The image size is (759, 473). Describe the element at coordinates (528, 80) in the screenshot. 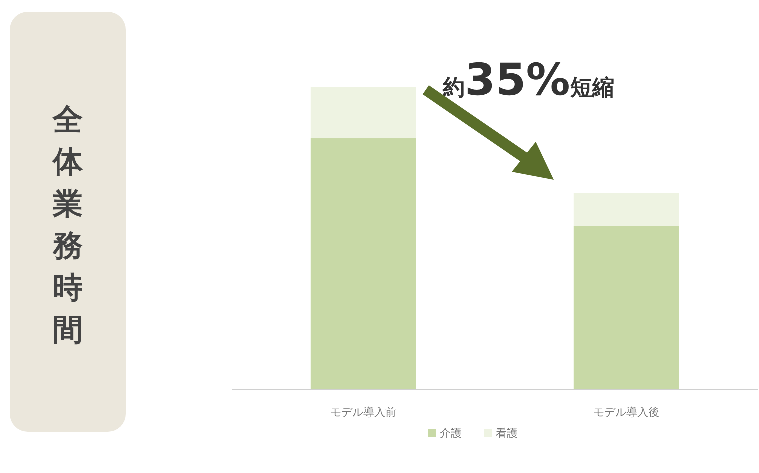

I see `annotation: 約35%短縮` at that location.